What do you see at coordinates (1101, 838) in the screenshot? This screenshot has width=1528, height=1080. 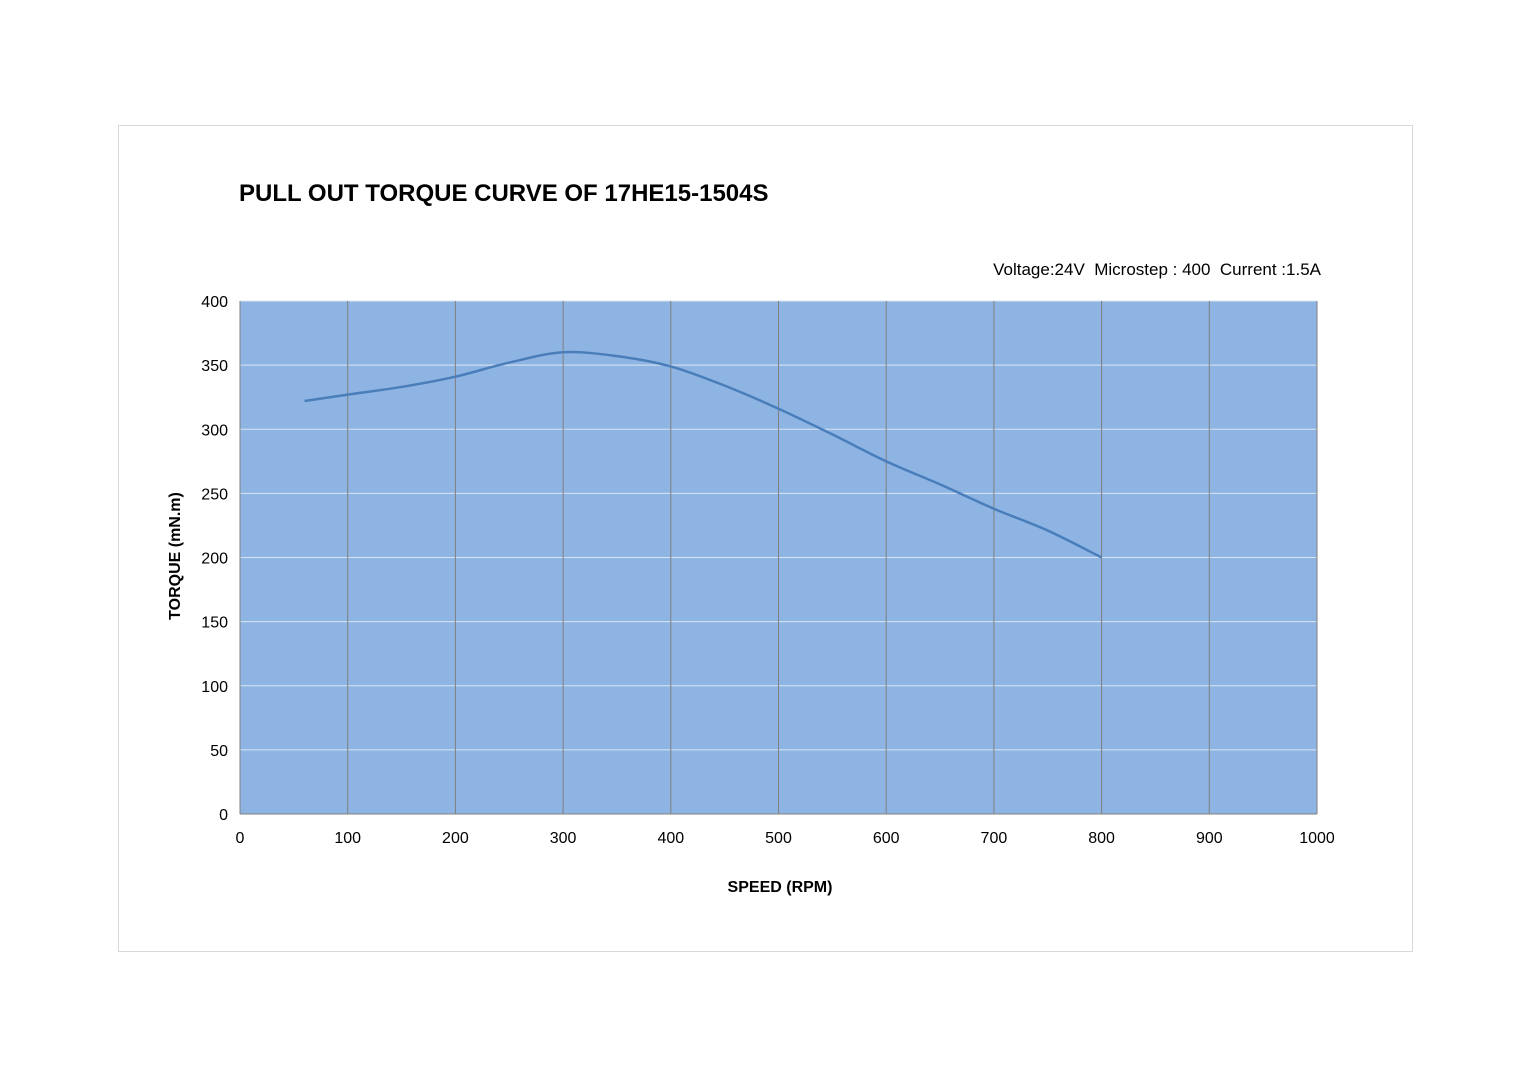 I see `x-tick-label: 800` at bounding box center [1101, 838].